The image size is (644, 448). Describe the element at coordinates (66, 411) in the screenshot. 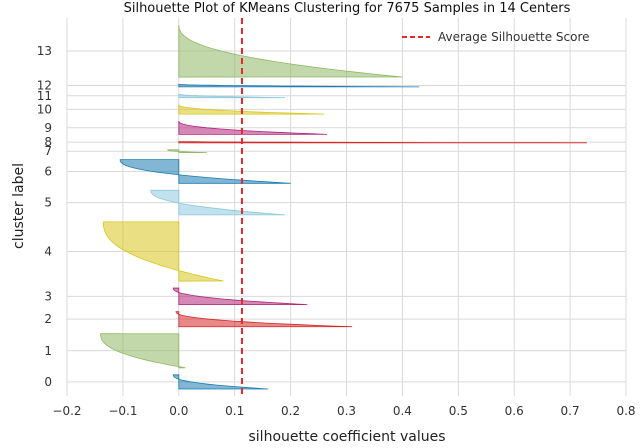

I see `x-tick-label: −0.2` at that location.